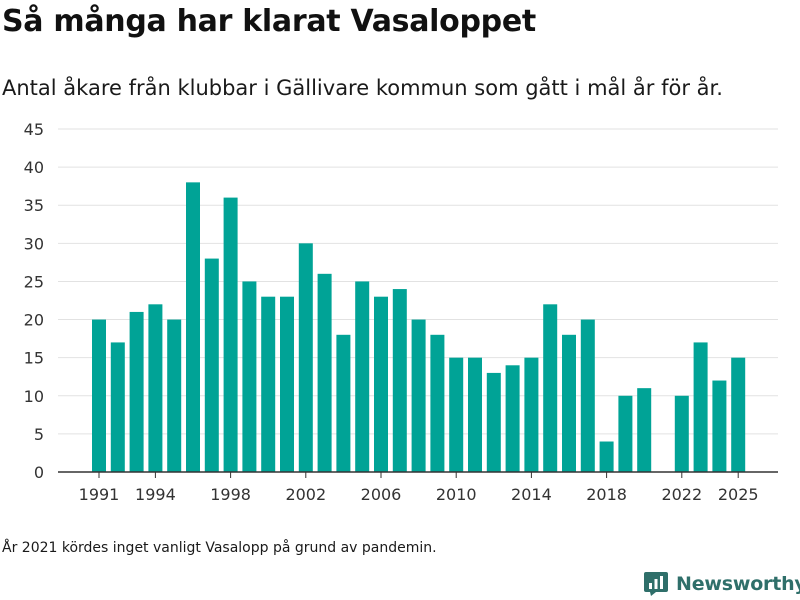 The width and height of the screenshot is (800, 600). Describe the element at coordinates (512, 418) in the screenshot. I see `bar-2013` at that location.